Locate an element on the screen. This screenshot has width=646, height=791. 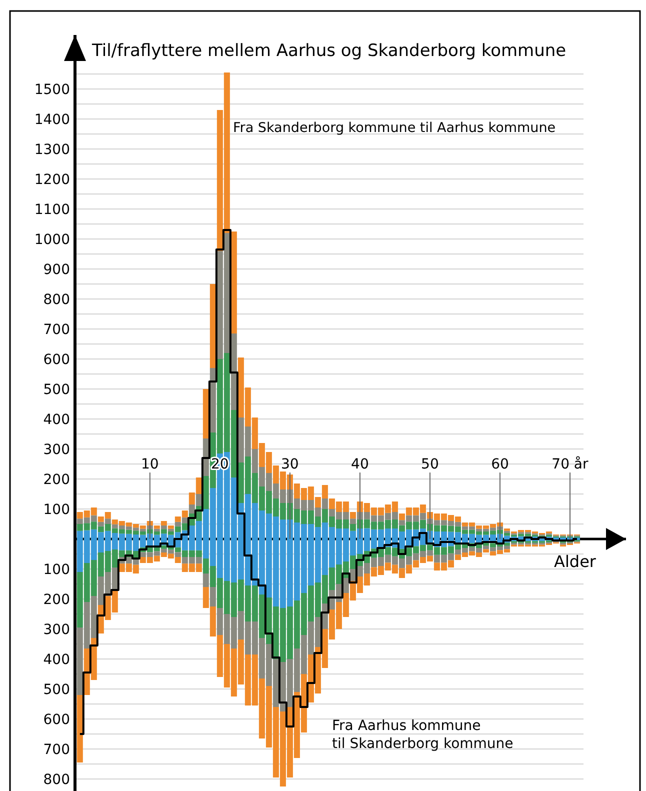
x-tick-label: 40 is located at coordinates (360, 464).